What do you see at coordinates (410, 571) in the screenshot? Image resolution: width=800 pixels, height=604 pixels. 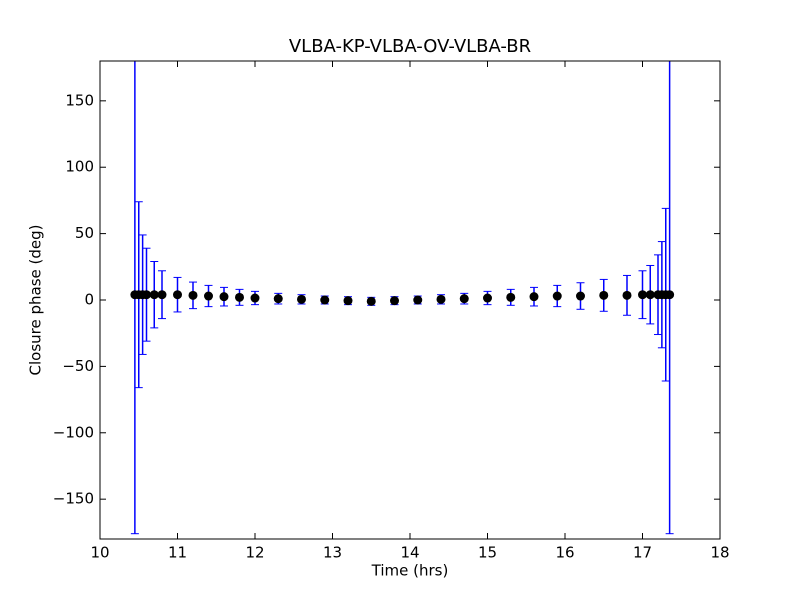 I see `x-axis-label: Time (hrs)` at bounding box center [410, 571].